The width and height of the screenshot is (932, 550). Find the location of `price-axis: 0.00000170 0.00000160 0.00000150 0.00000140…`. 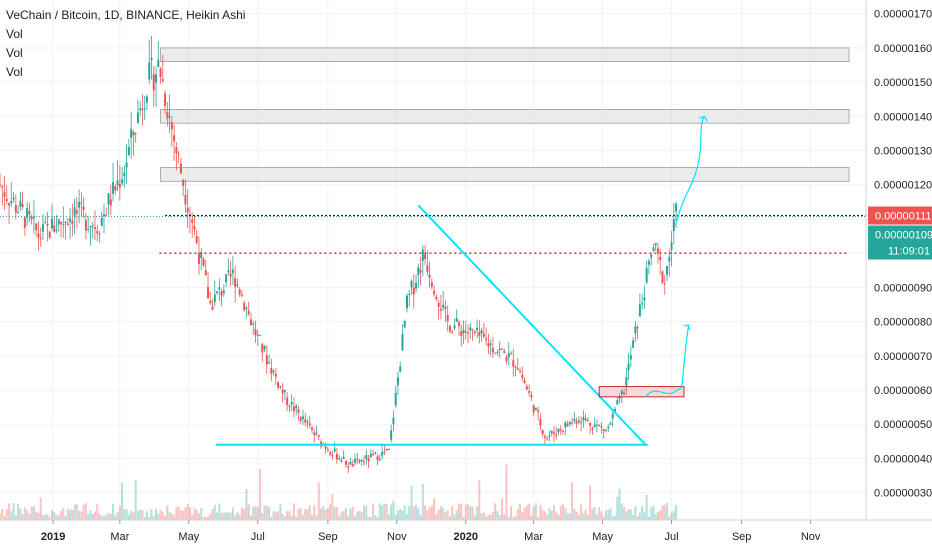

price-axis: 0.00000170 0.00000160 0.00000150 0.00000140… is located at coordinates (898, 260).